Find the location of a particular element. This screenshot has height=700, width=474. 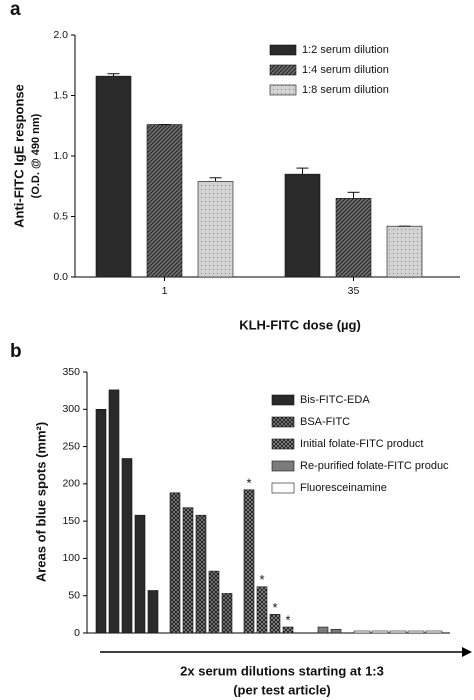

y-tick-label: 50 is located at coordinates (74, 595).